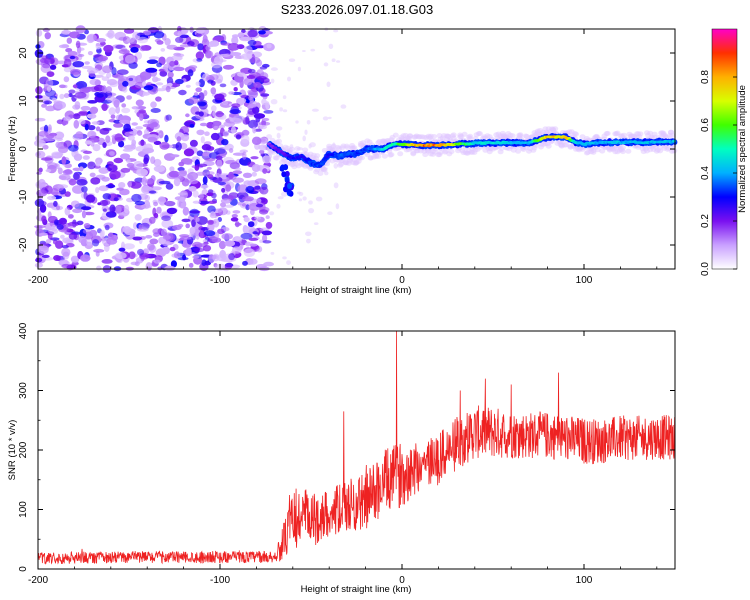 The height and width of the screenshot is (600, 750). What do you see at coordinates (289, 191) in the screenshot?
I see `branch-blob` at bounding box center [289, 191].